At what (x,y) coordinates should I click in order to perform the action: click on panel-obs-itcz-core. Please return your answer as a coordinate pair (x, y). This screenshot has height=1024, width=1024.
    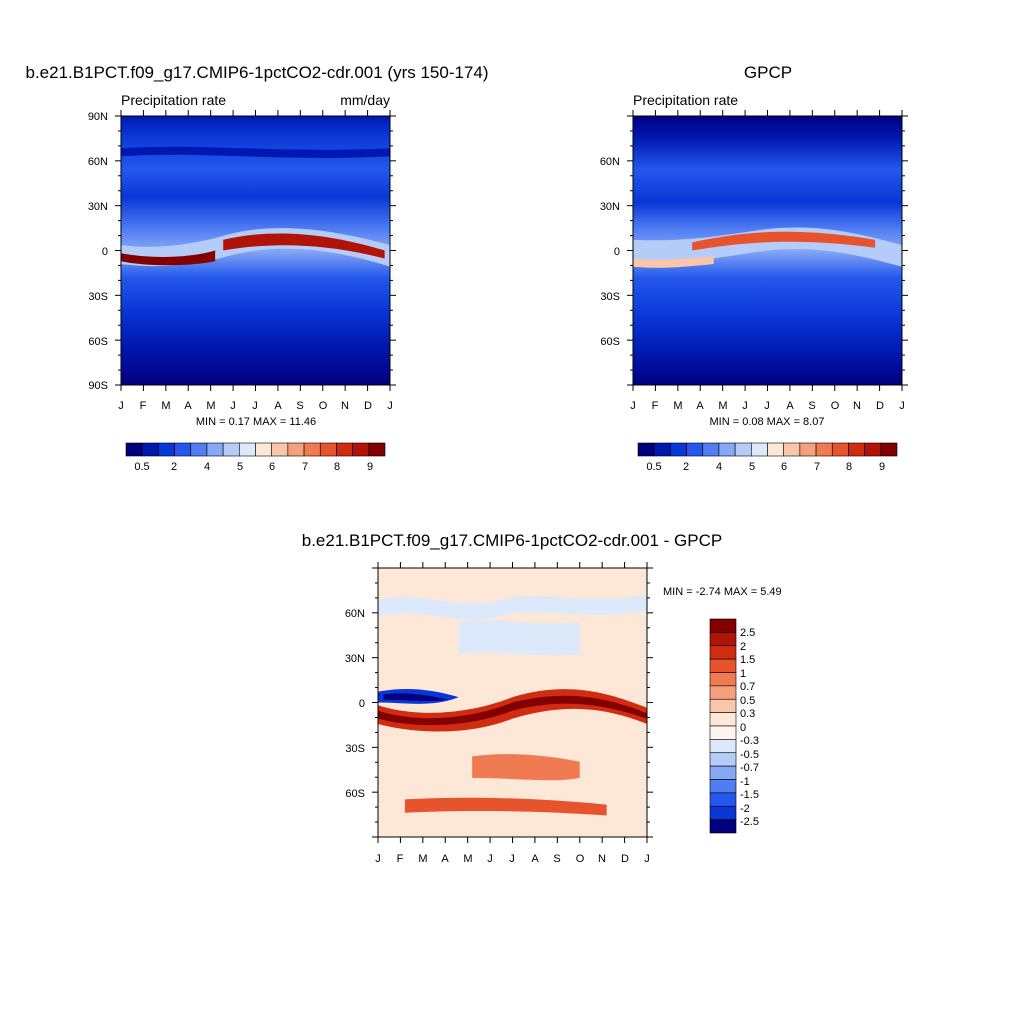
    Looking at the image, I should click on (784, 241).